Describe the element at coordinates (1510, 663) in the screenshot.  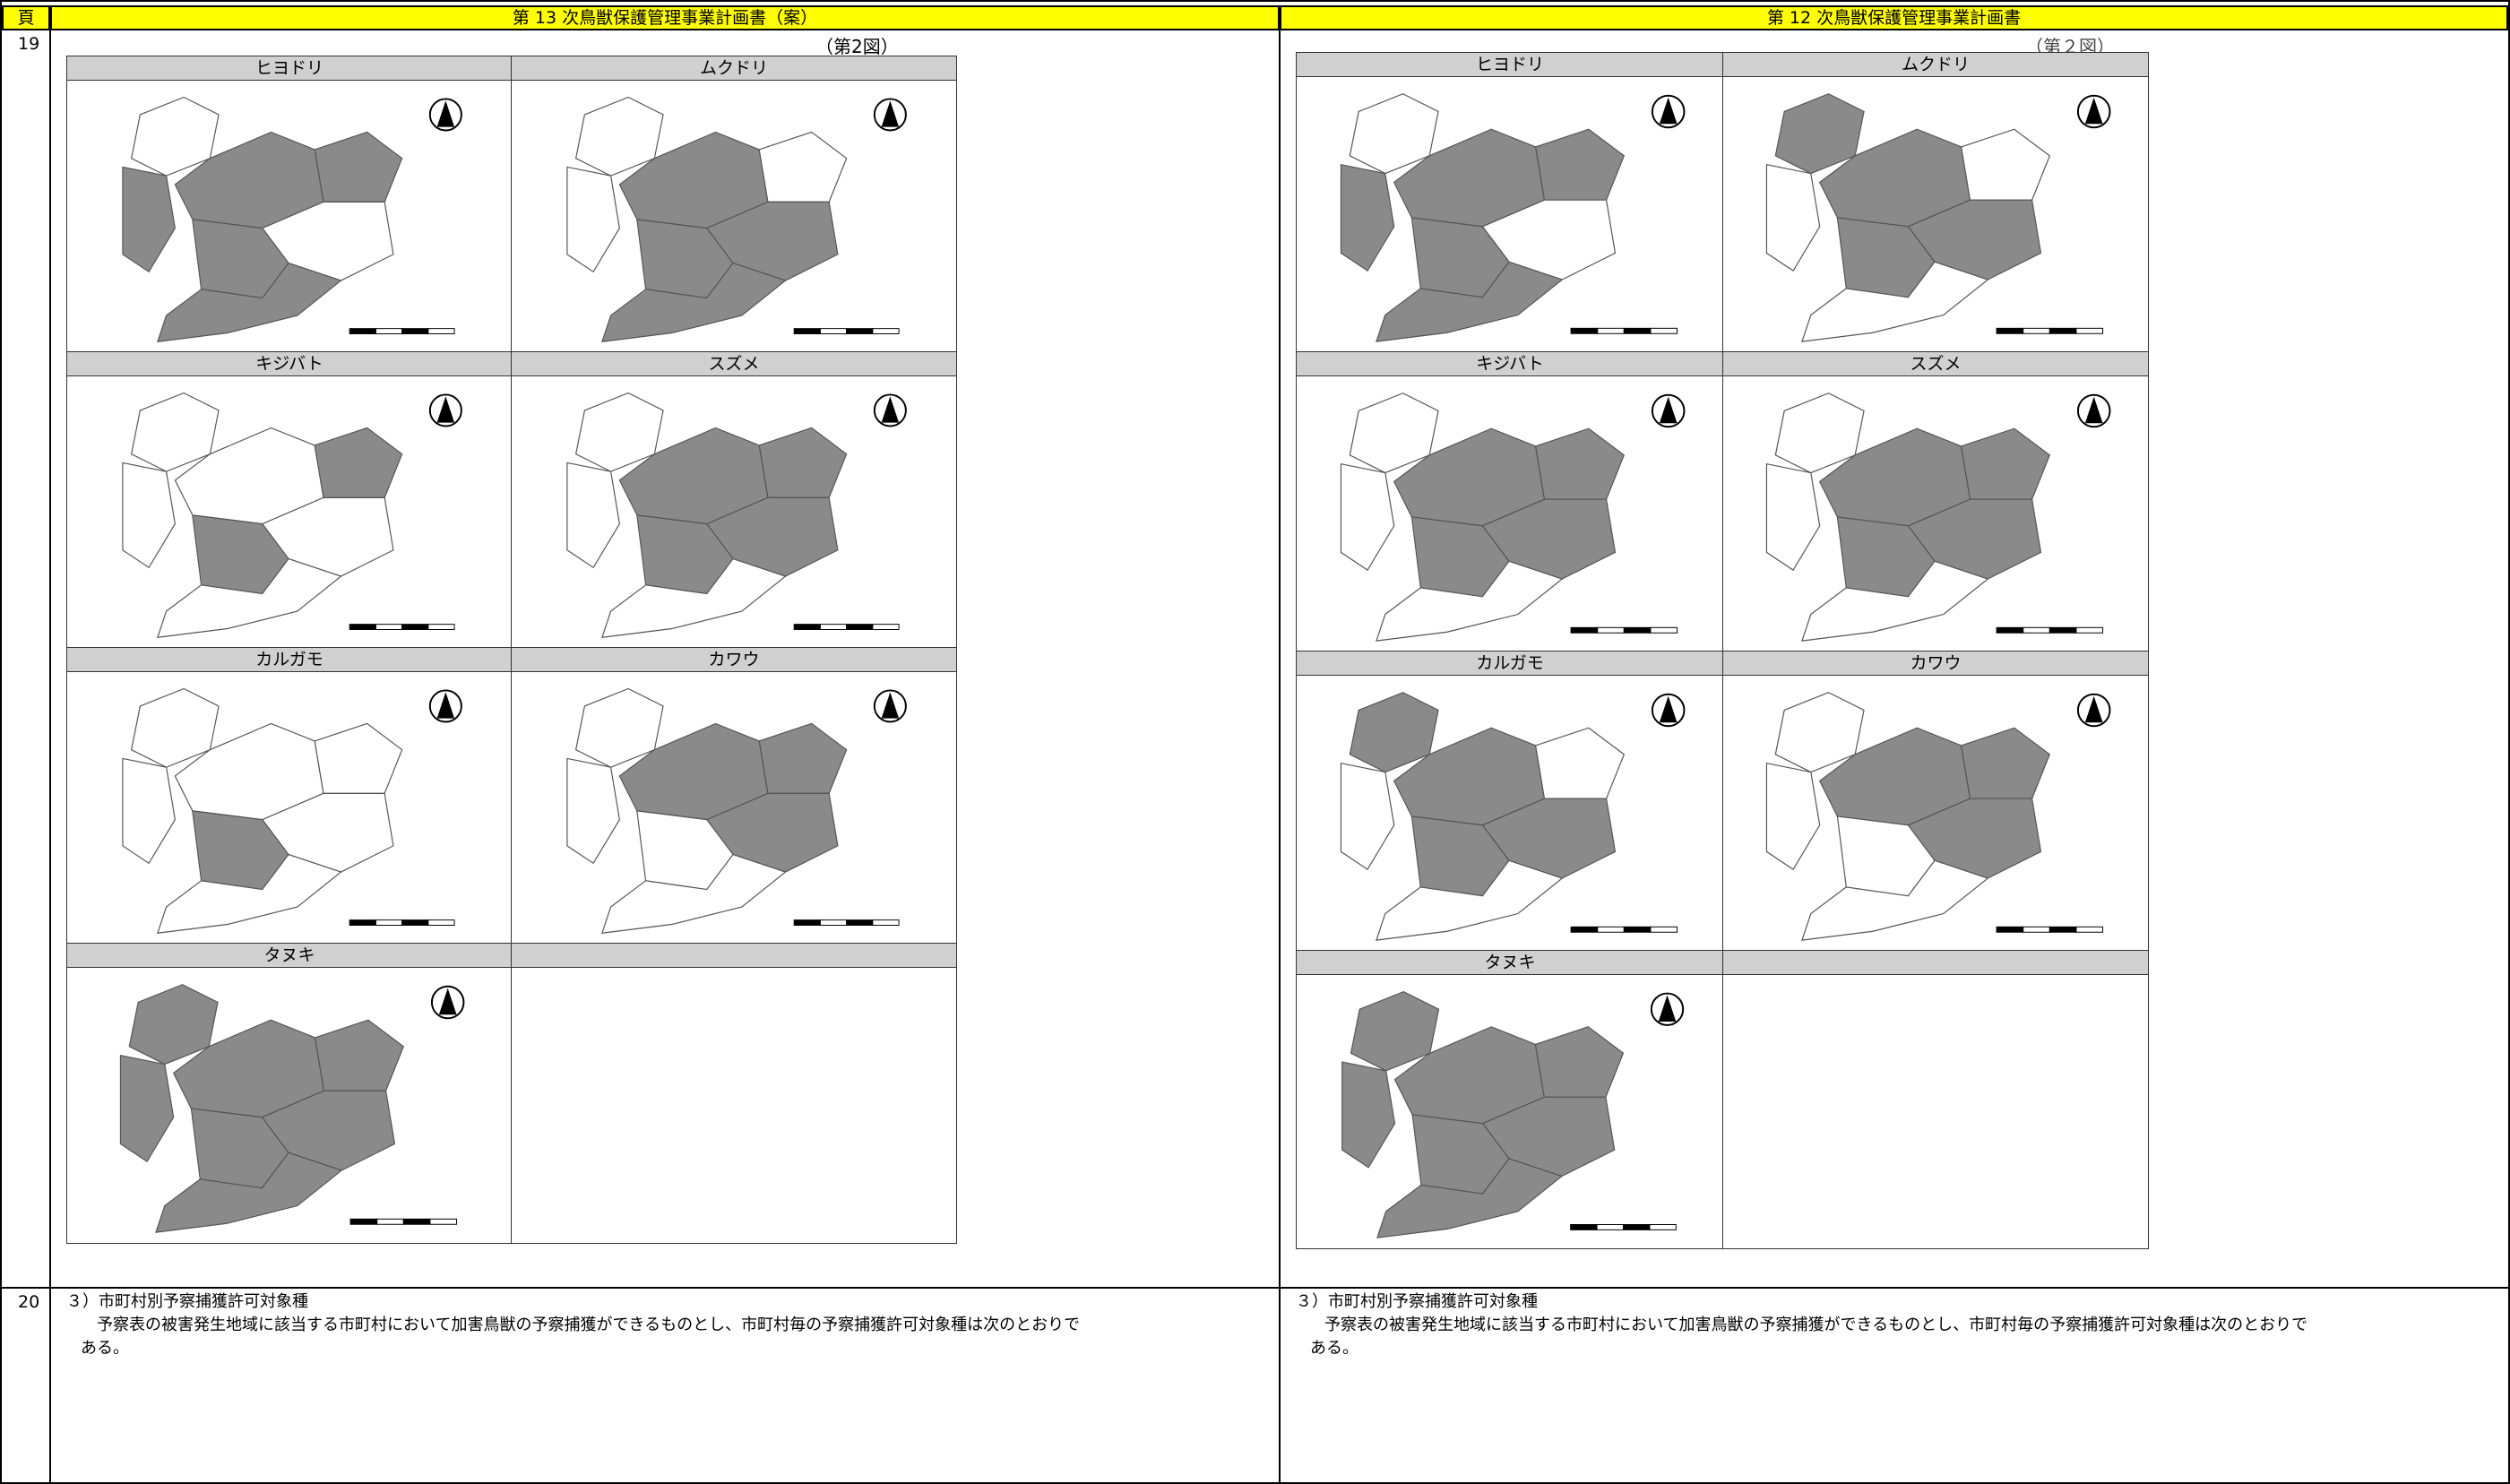
I see `map-label: カルガモ` at that location.